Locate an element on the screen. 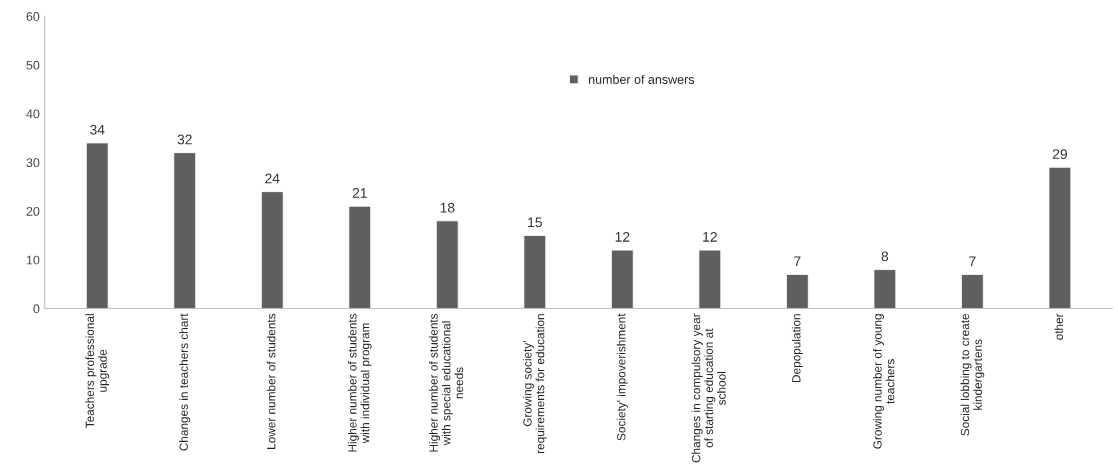 The width and height of the screenshot is (1118, 464). legend-label: number of answers is located at coordinates (642, 79).